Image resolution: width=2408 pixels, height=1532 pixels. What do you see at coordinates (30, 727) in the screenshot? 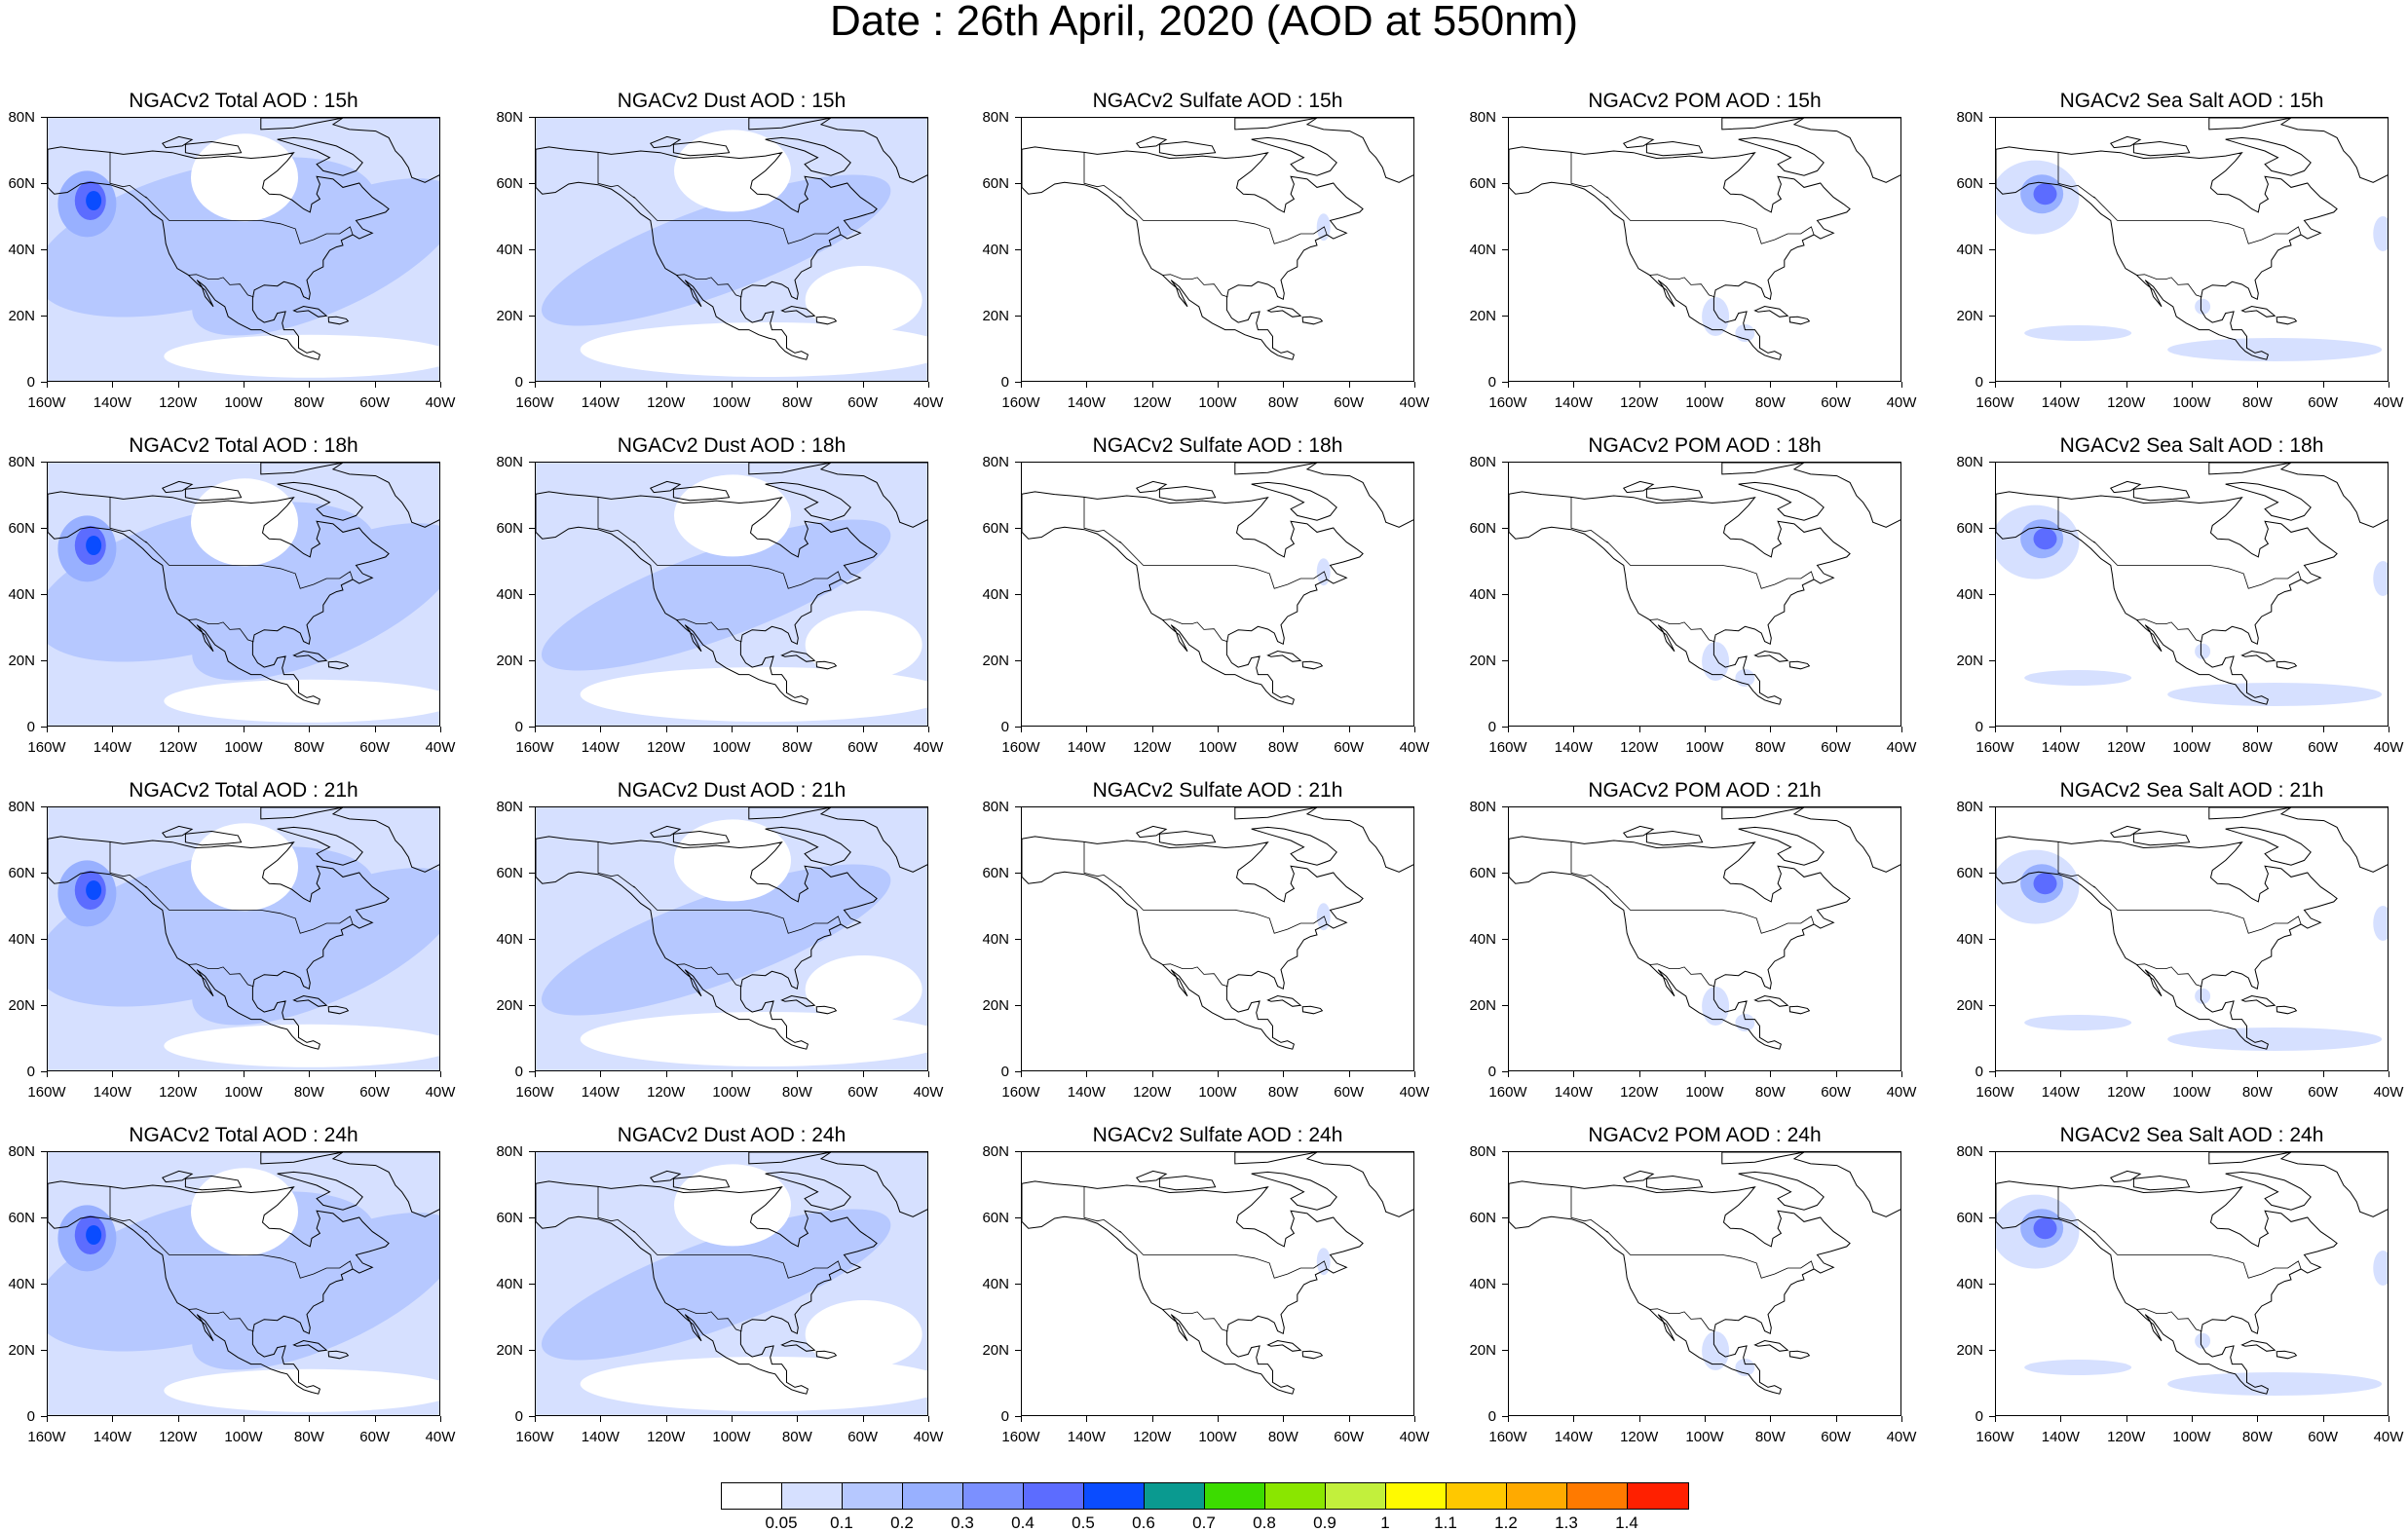
I see `latitude-tick-label: 0` at bounding box center [30, 727].